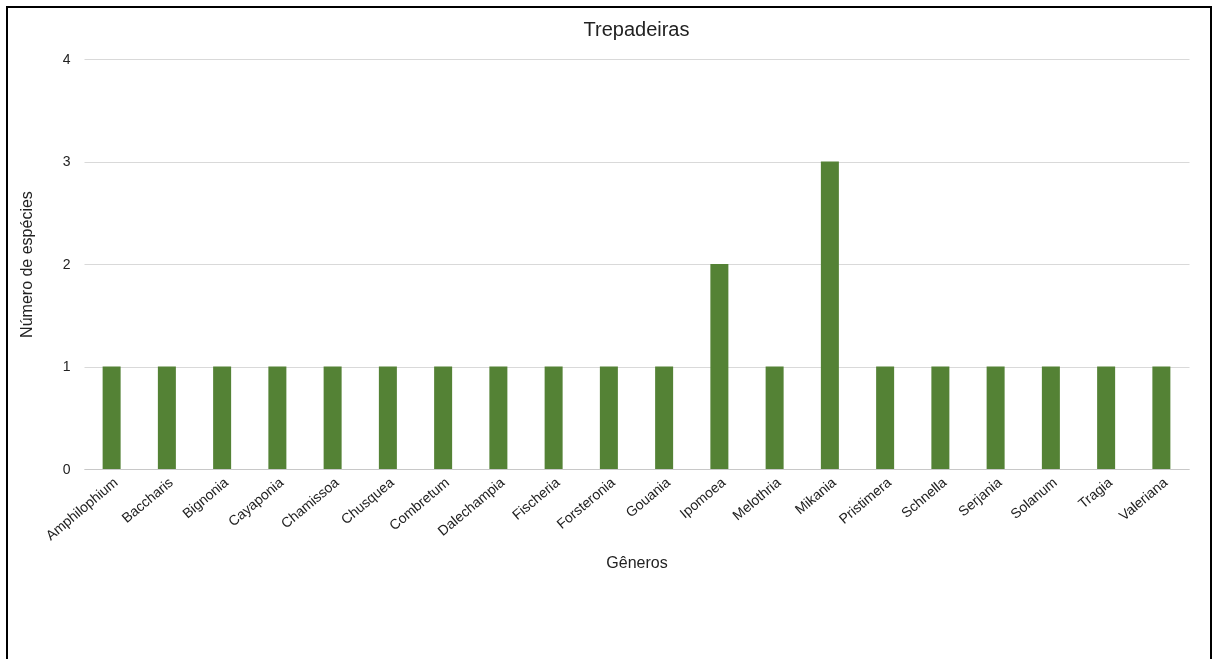 This screenshot has height=659, width=1222. I want to click on y-tick-label: 2, so click(66, 263).